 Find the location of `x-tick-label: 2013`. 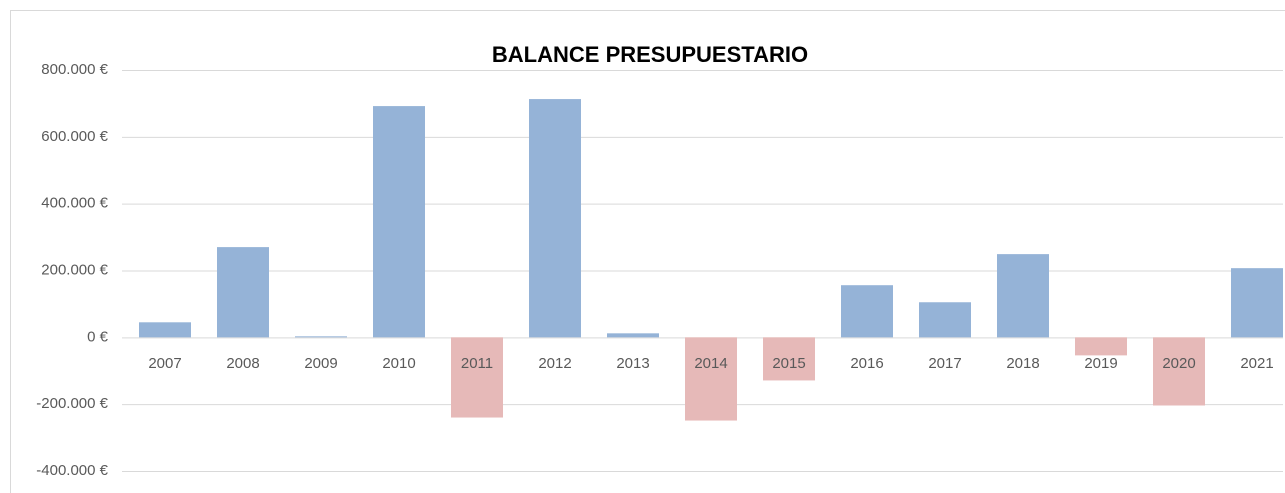

x-tick-label: 2013 is located at coordinates (632, 363).